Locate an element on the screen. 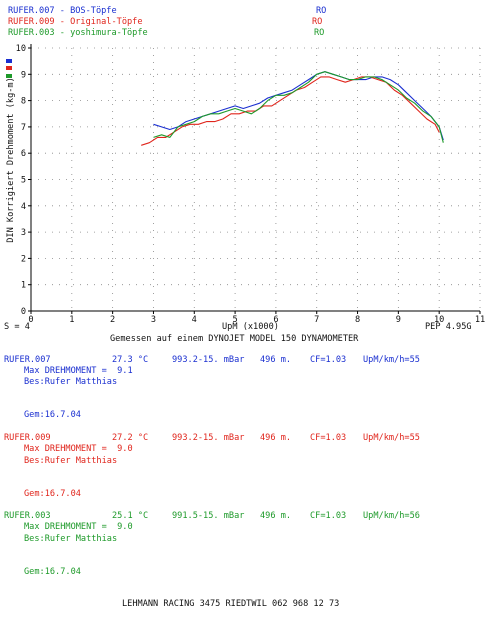 This screenshot has height=619, width=500. pep-value: PEP 4.95G is located at coordinates (448, 327).